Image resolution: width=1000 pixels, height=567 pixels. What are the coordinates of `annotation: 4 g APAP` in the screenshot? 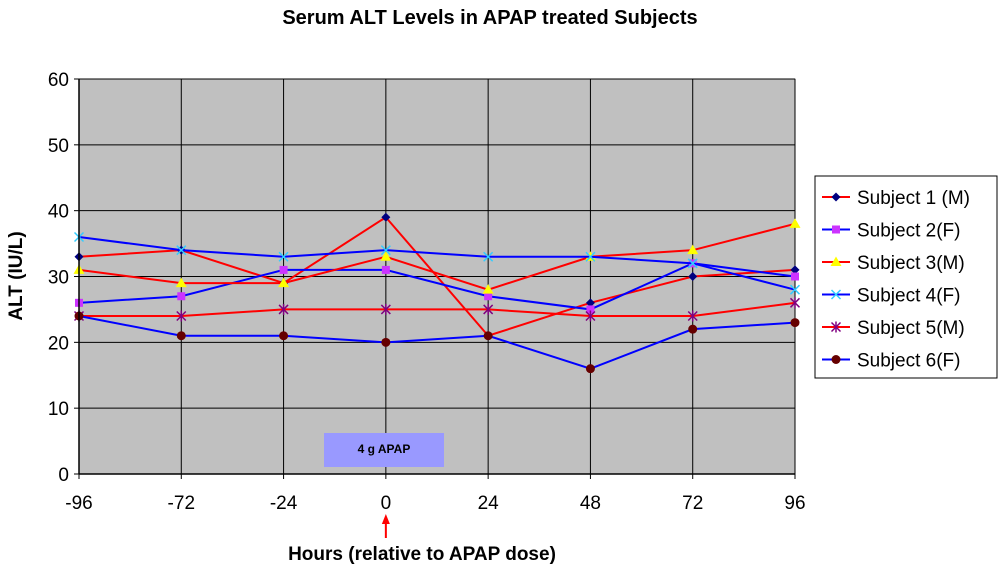 It's located at (384, 450).